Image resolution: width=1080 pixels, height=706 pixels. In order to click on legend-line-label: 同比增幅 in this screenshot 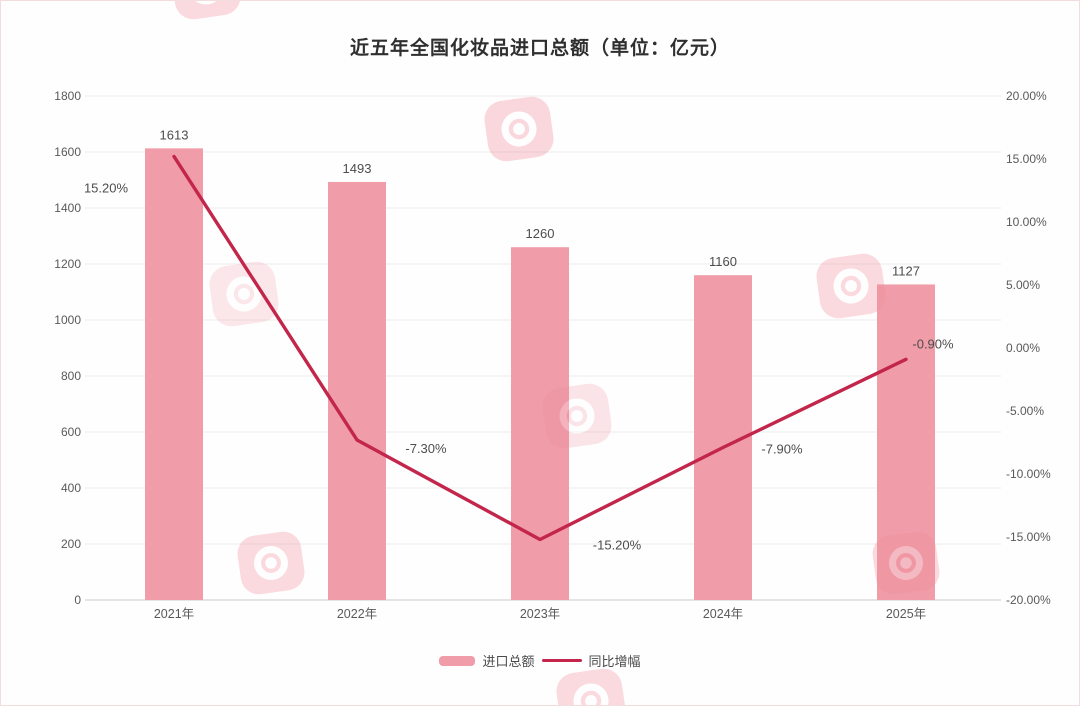, I will do `click(614, 661)`.